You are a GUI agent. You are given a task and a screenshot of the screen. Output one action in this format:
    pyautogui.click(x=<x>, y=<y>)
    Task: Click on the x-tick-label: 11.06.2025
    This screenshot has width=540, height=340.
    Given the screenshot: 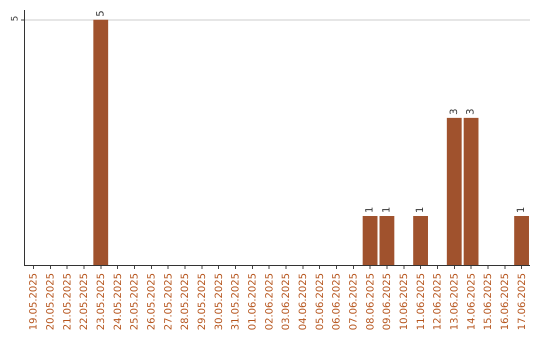 What is the action you would take?
    pyautogui.click(x=421, y=301)
    